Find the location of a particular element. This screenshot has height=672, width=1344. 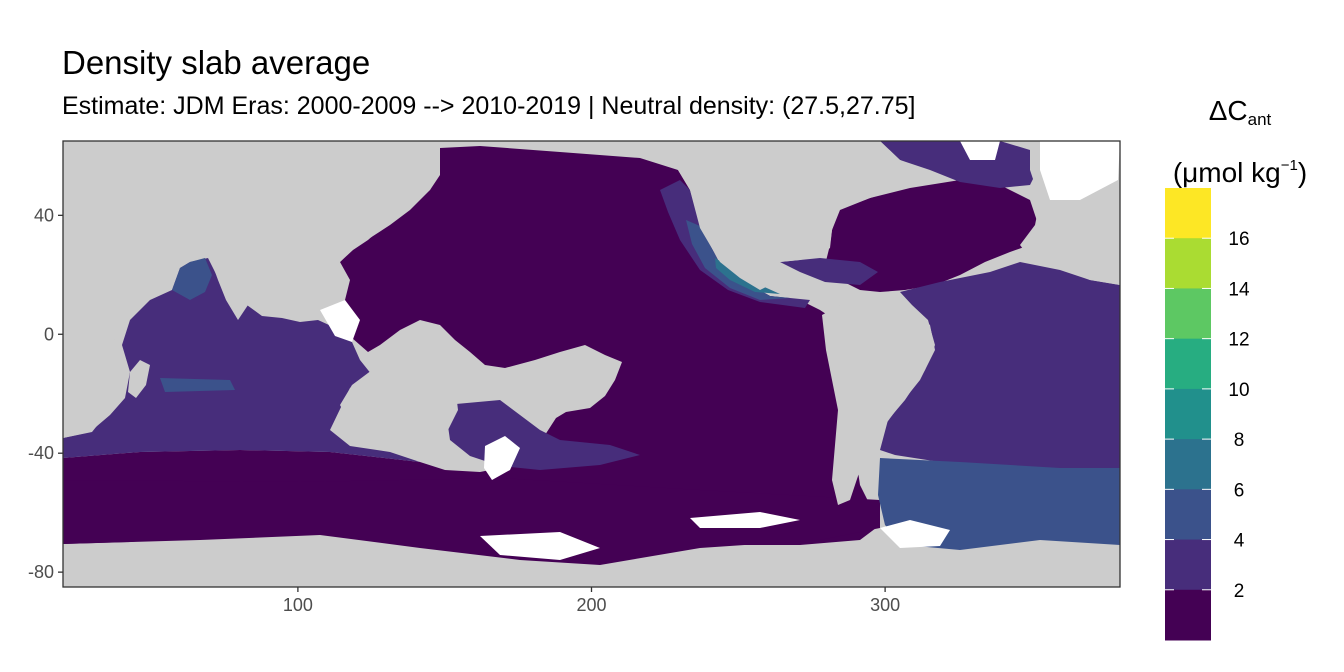

colorbar-label: 2 is located at coordinates (1239, 591).